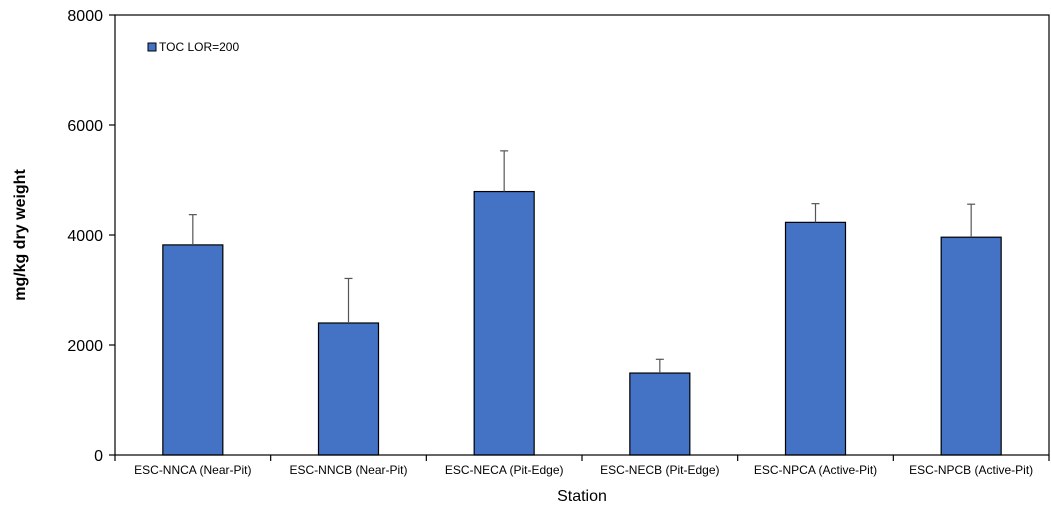 The width and height of the screenshot is (1051, 509). I want to click on x-axis-label: Station, so click(582, 496).